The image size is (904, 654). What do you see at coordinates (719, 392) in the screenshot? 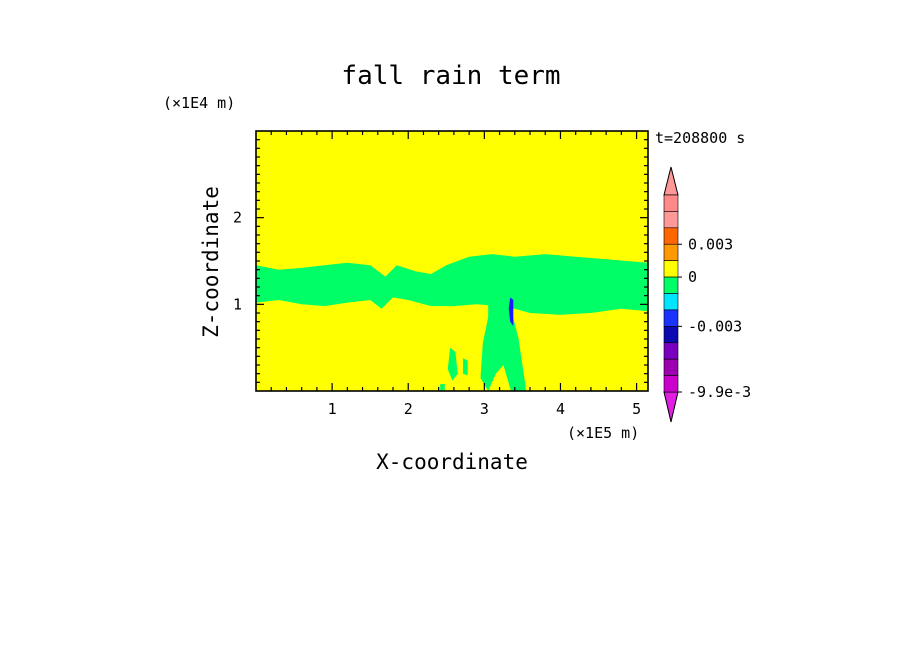
I see `colorbar-label: -9.9e-3` at bounding box center [719, 392].